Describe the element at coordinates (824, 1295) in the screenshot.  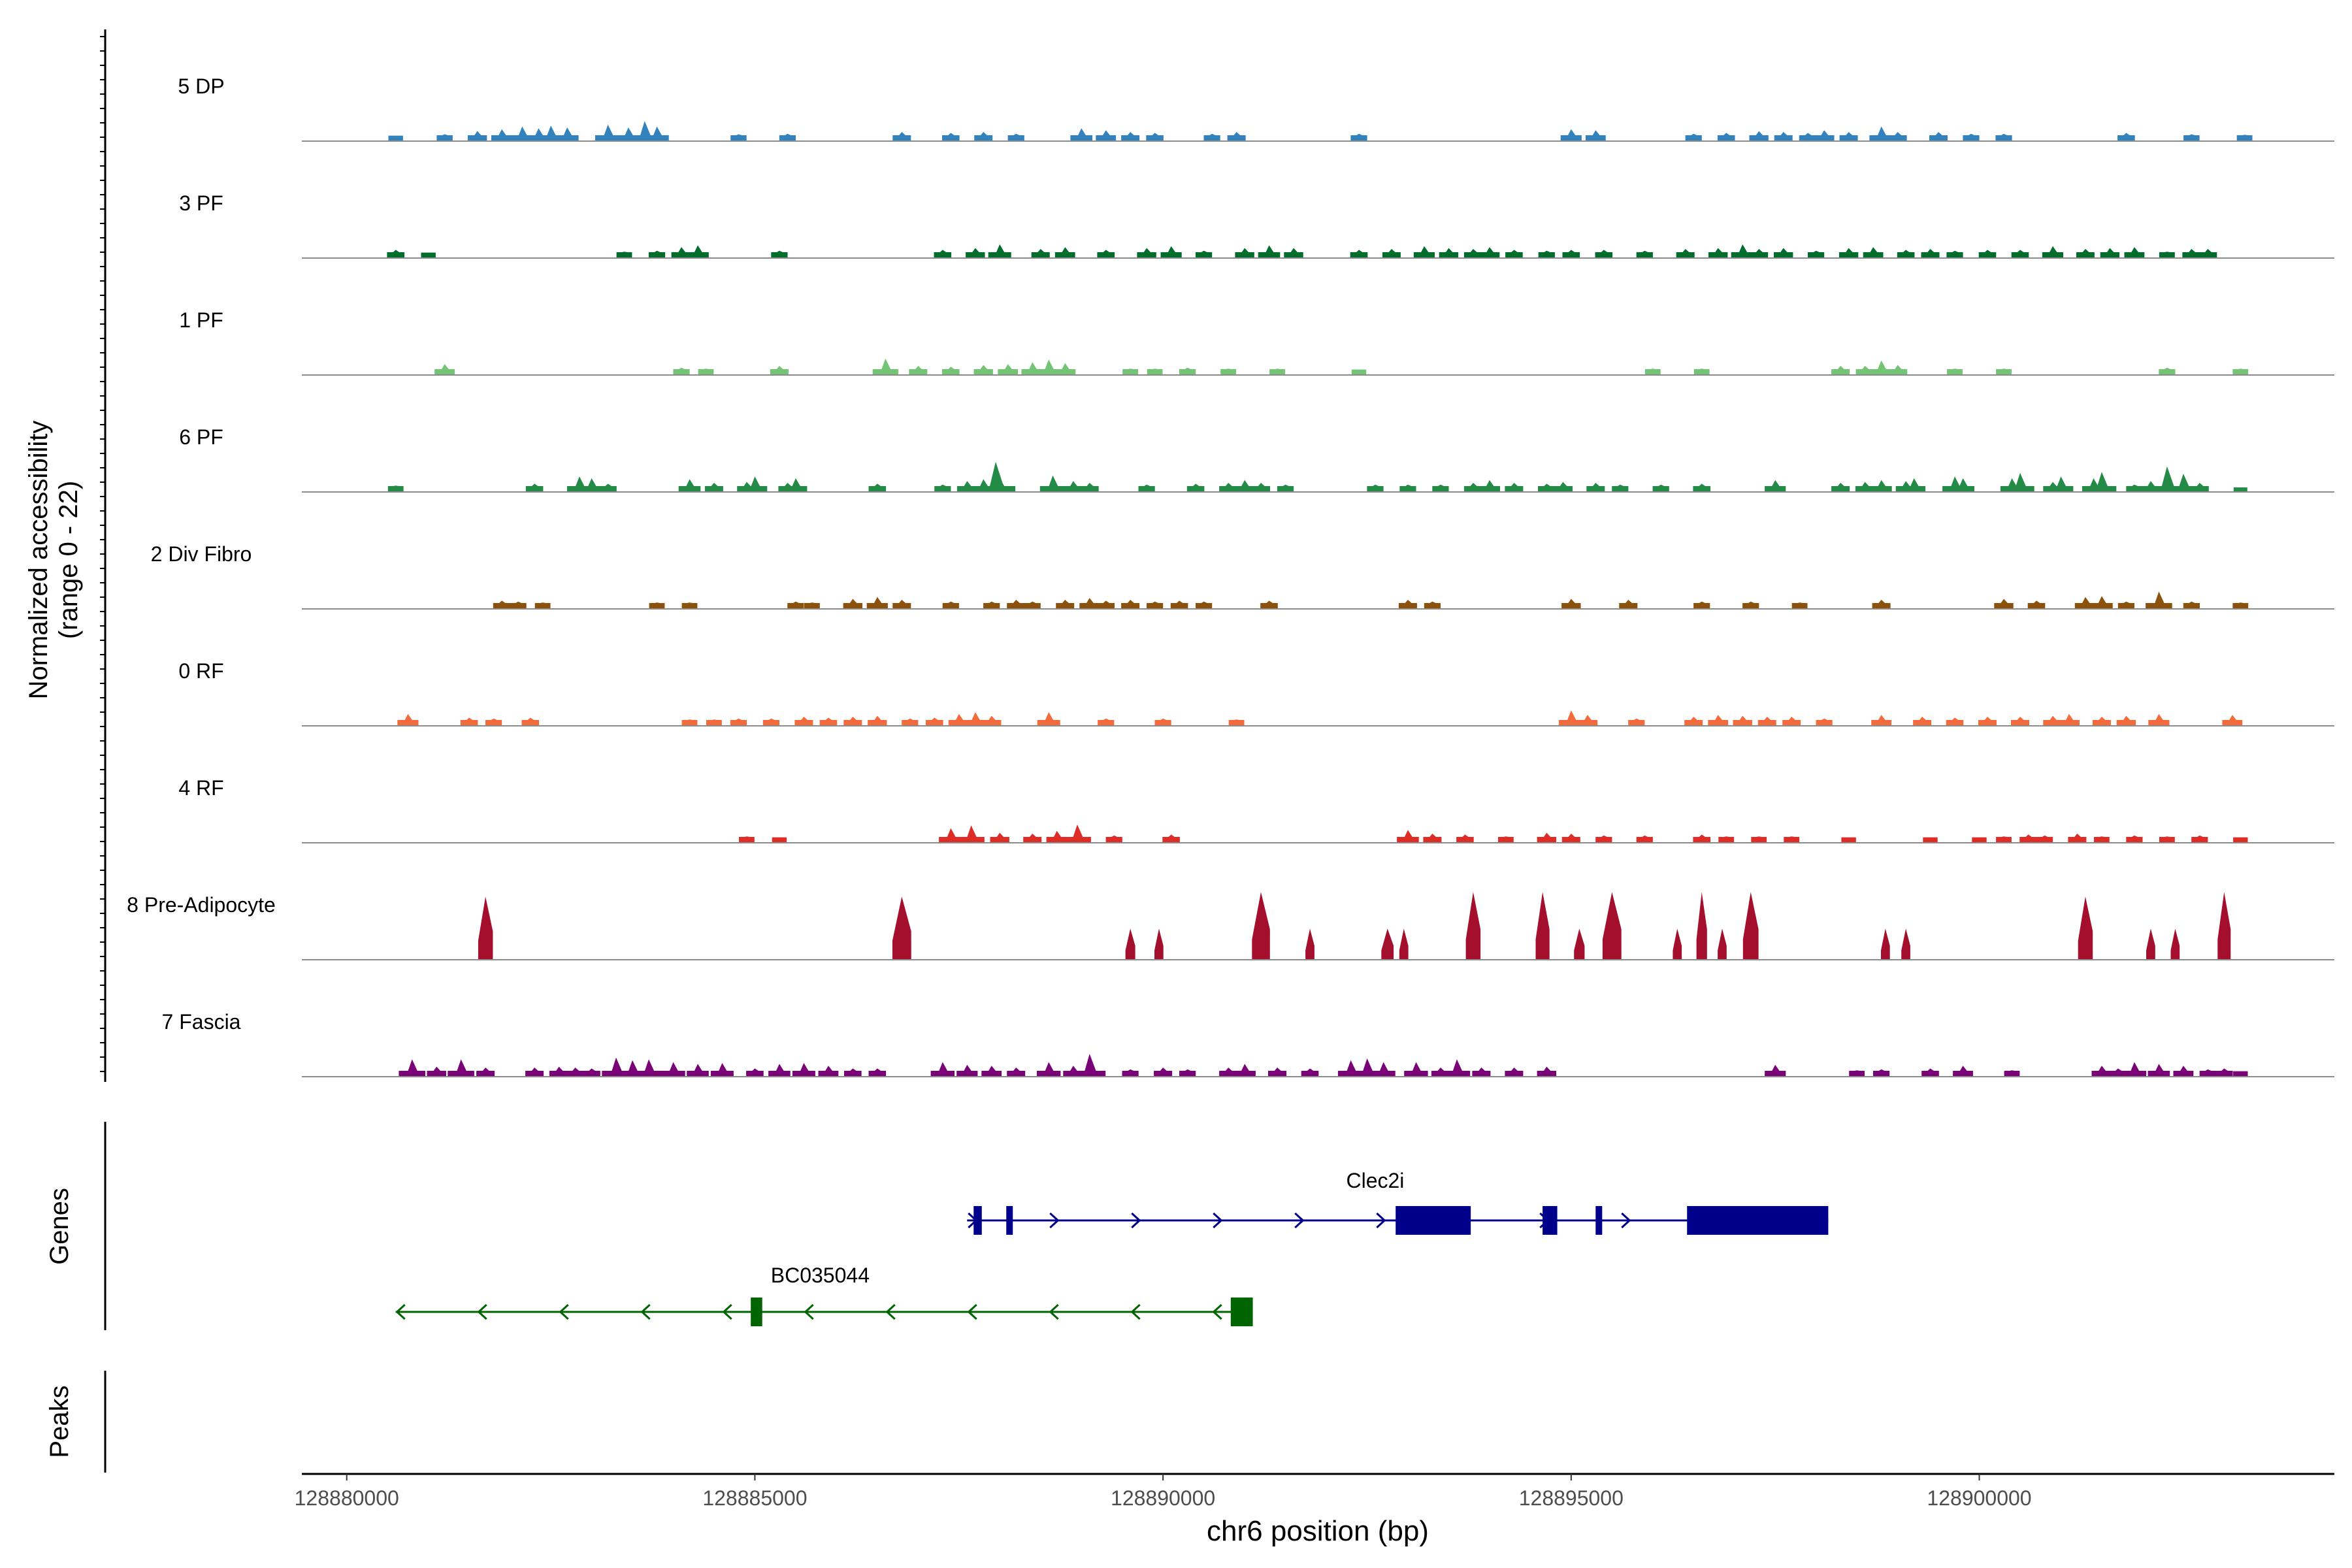
I see `gene-BC035044: BC035044` at that location.